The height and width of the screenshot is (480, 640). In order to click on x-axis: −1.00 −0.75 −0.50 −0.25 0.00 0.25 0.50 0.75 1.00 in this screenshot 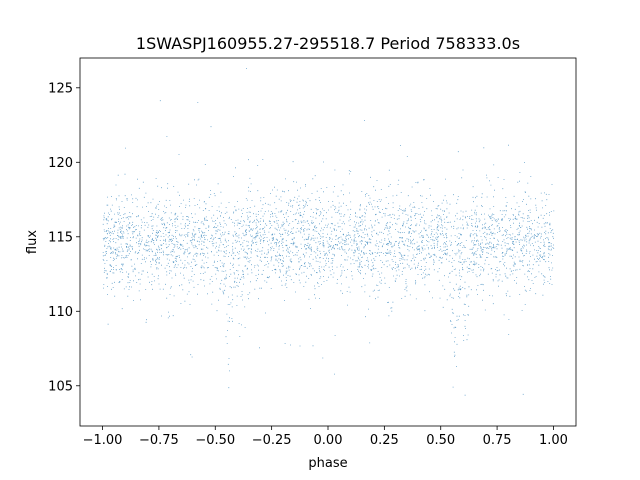, I will do `click(325, 437)`.